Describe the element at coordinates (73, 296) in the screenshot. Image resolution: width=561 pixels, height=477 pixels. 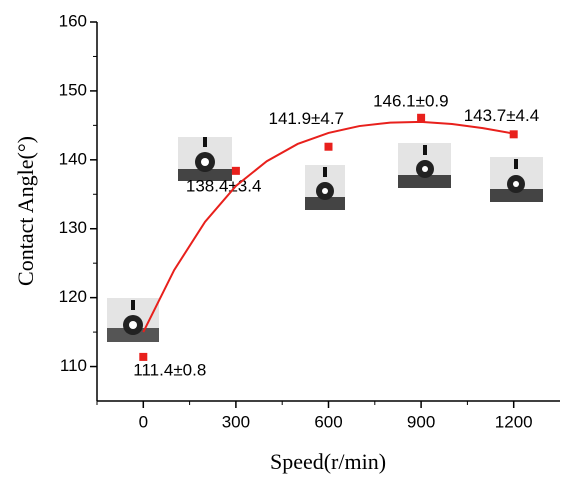
I see `y-tick-label: 120` at that location.